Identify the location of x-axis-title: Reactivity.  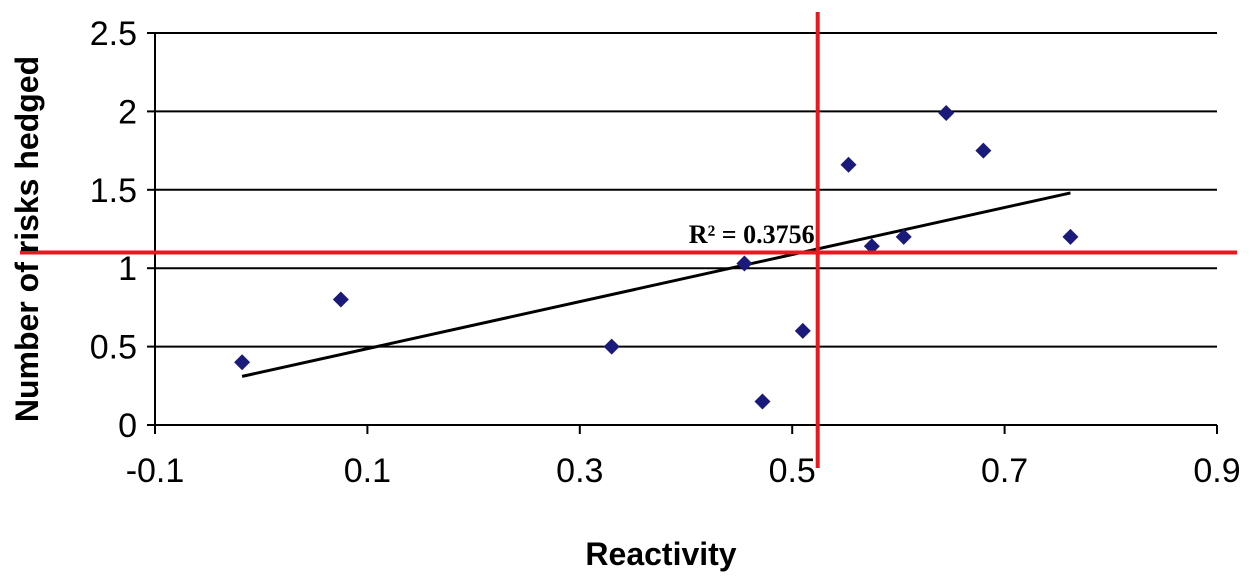
(660, 554).